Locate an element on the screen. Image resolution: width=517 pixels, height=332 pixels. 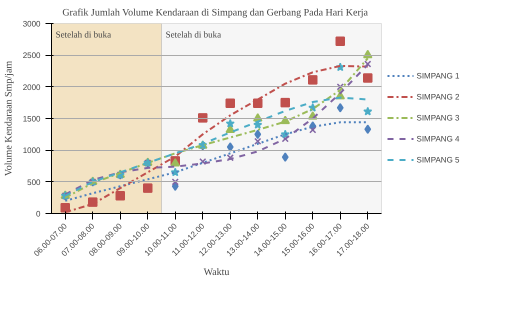
y-tick-label: 1000 is located at coordinates (32, 151).